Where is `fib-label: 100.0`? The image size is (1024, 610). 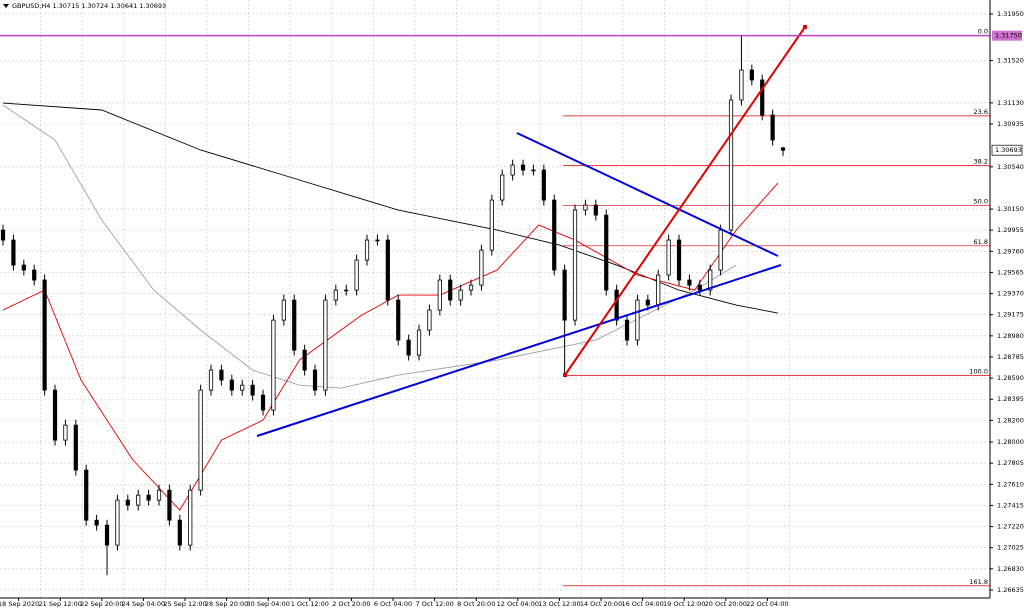
fib-label: 100.0 is located at coordinates (978, 372).